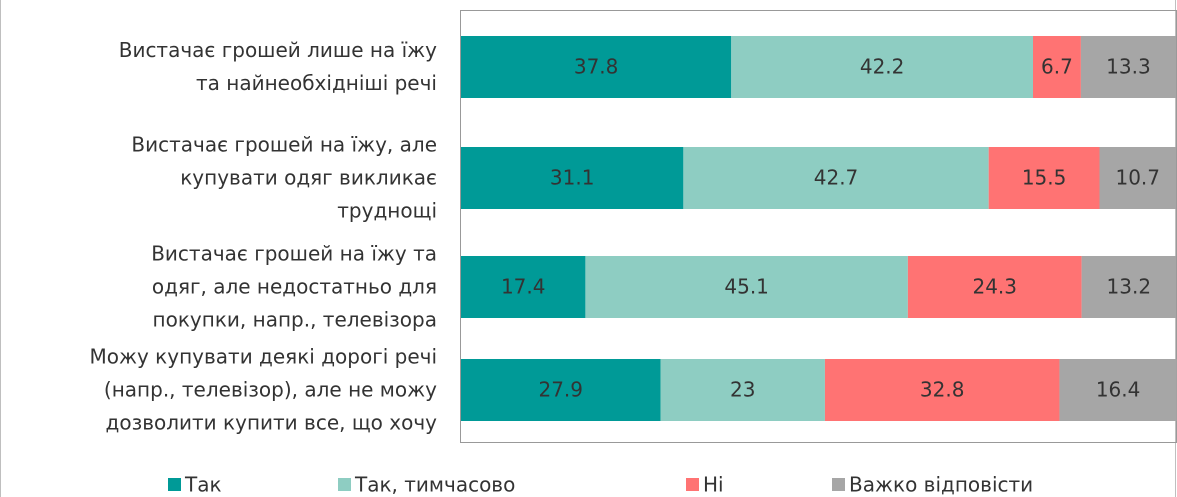 The height and width of the screenshot is (497, 1177). I want to click on legend-label: Так, so click(203, 485).